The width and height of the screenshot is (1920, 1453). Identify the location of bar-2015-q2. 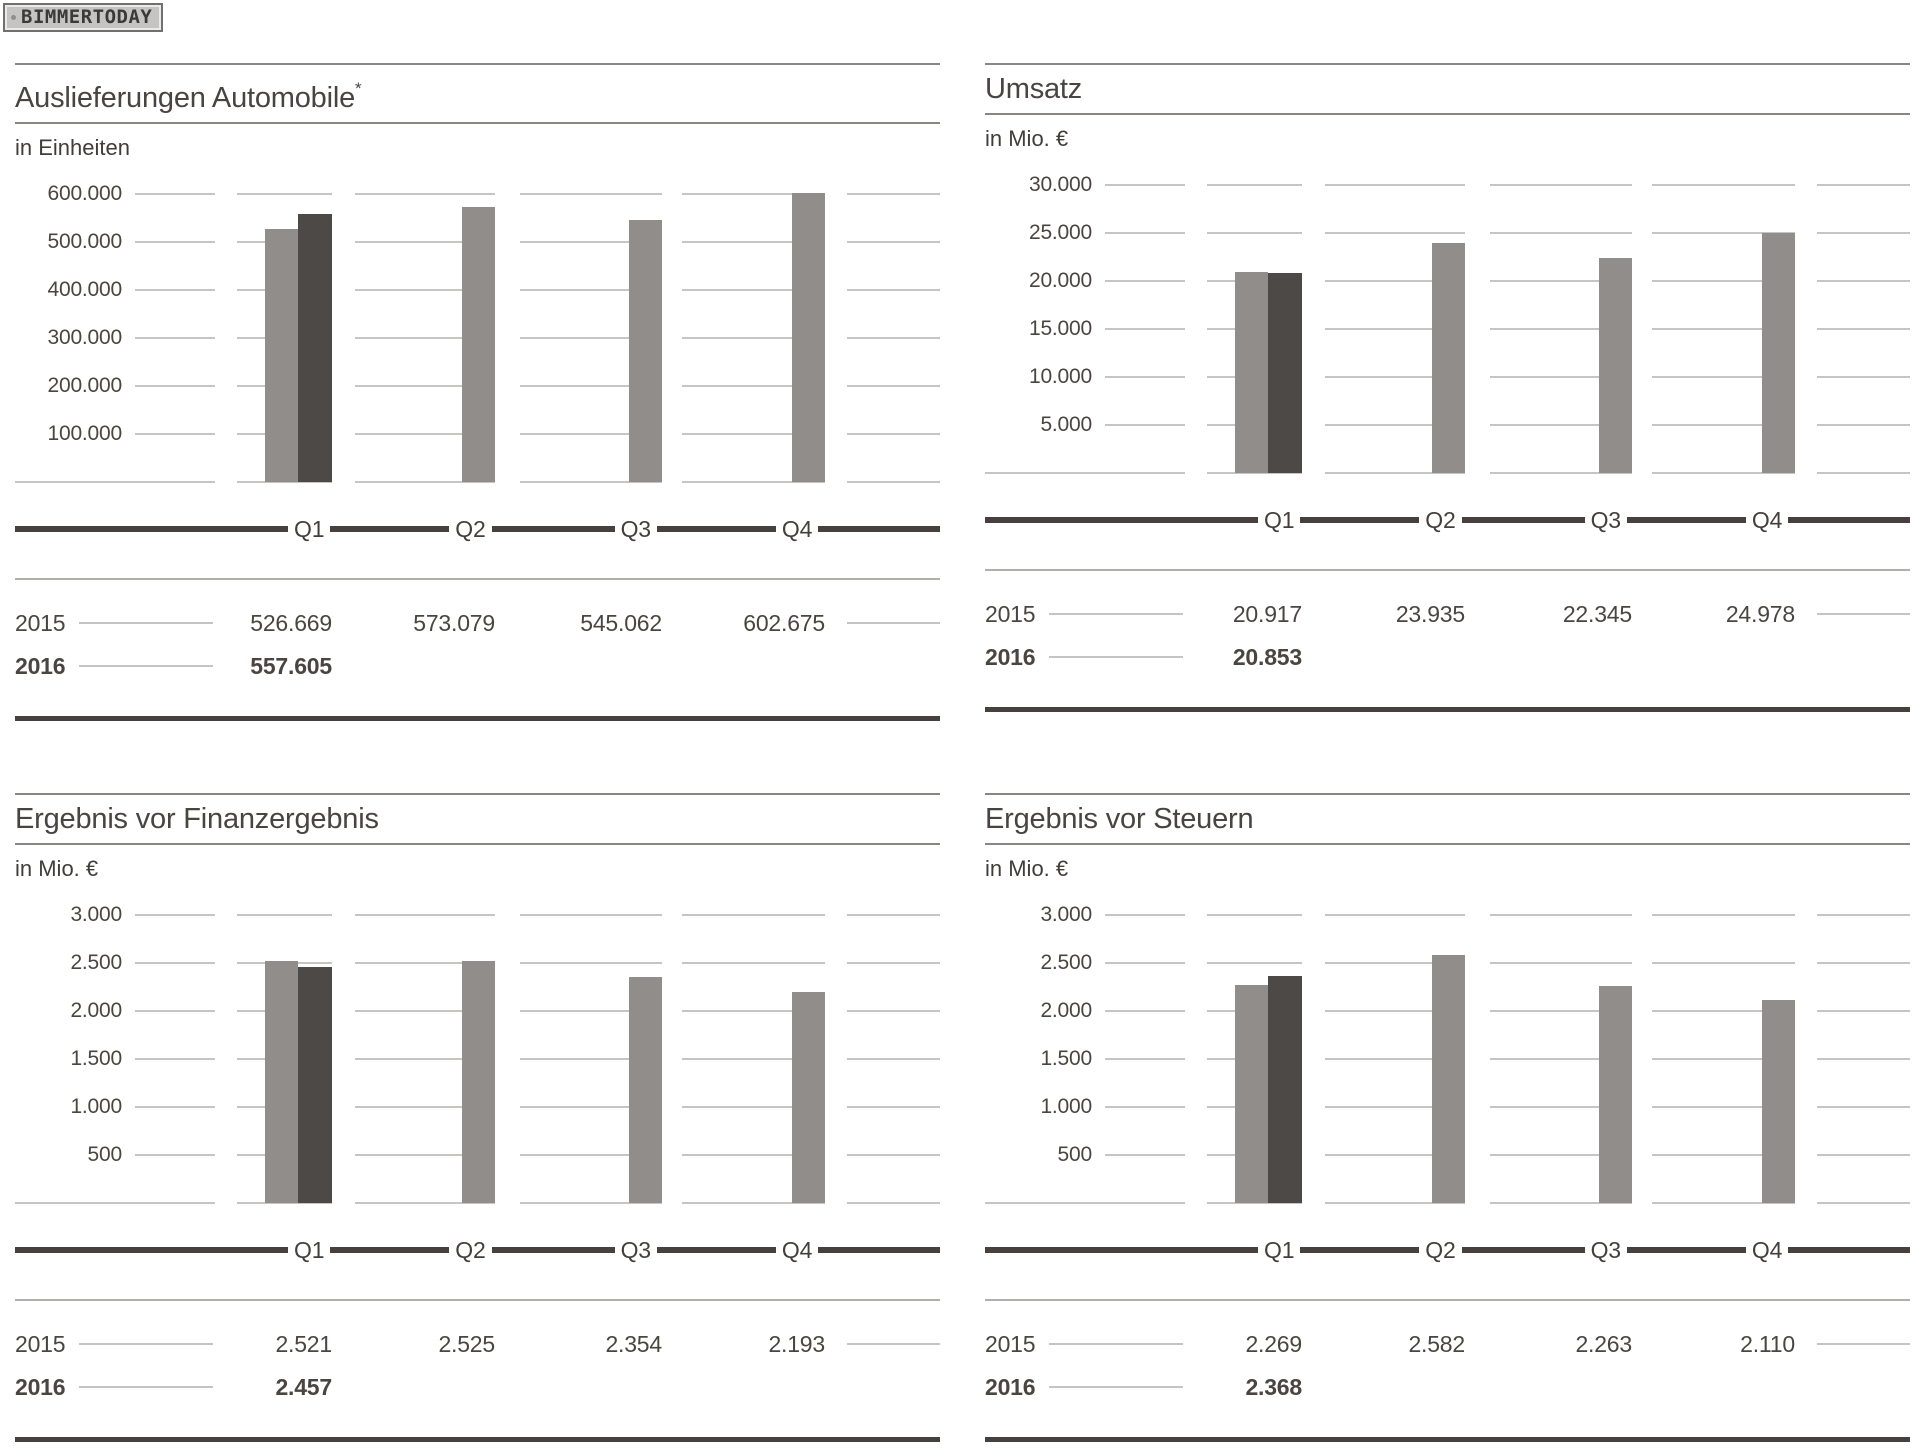
(1448, 1079).